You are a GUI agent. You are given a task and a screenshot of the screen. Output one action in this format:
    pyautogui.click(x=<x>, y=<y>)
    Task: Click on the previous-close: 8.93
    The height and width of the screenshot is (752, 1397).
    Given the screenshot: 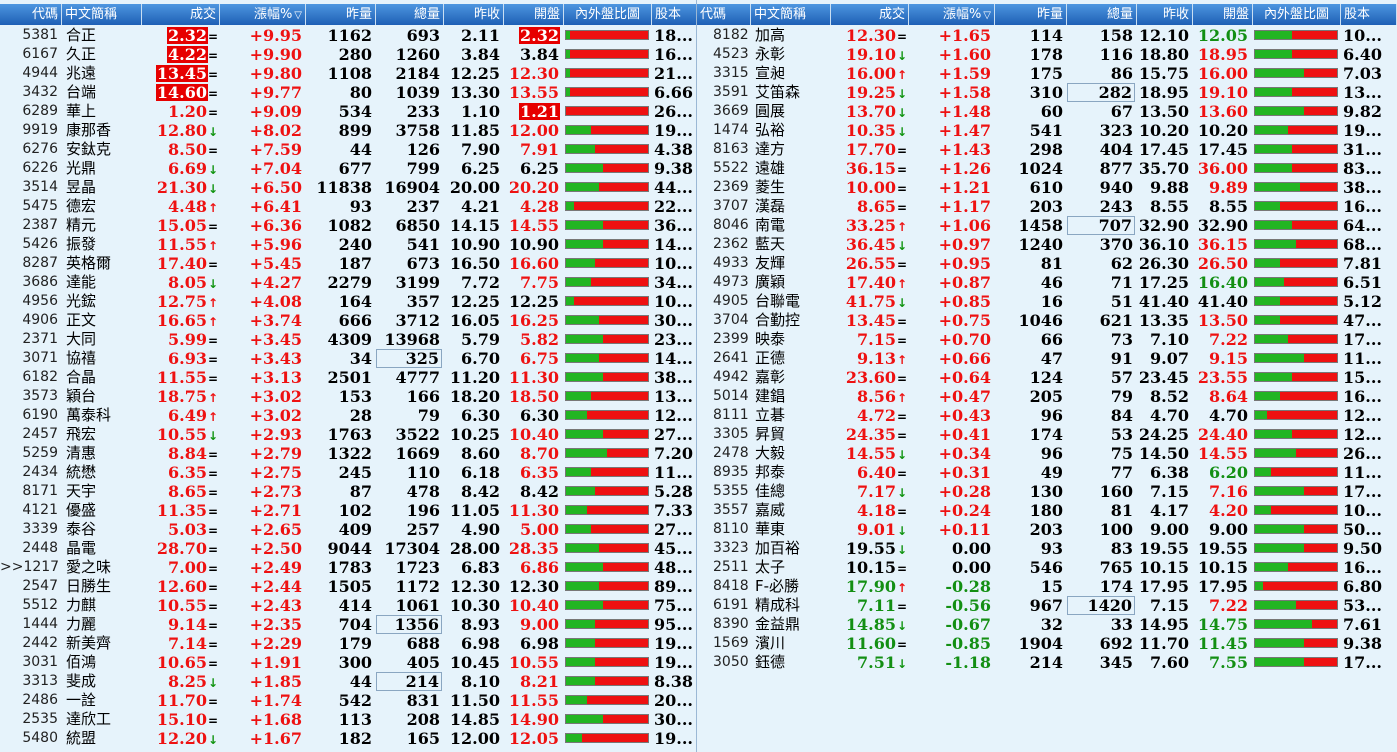 What is the action you would take?
    pyautogui.click(x=480, y=624)
    